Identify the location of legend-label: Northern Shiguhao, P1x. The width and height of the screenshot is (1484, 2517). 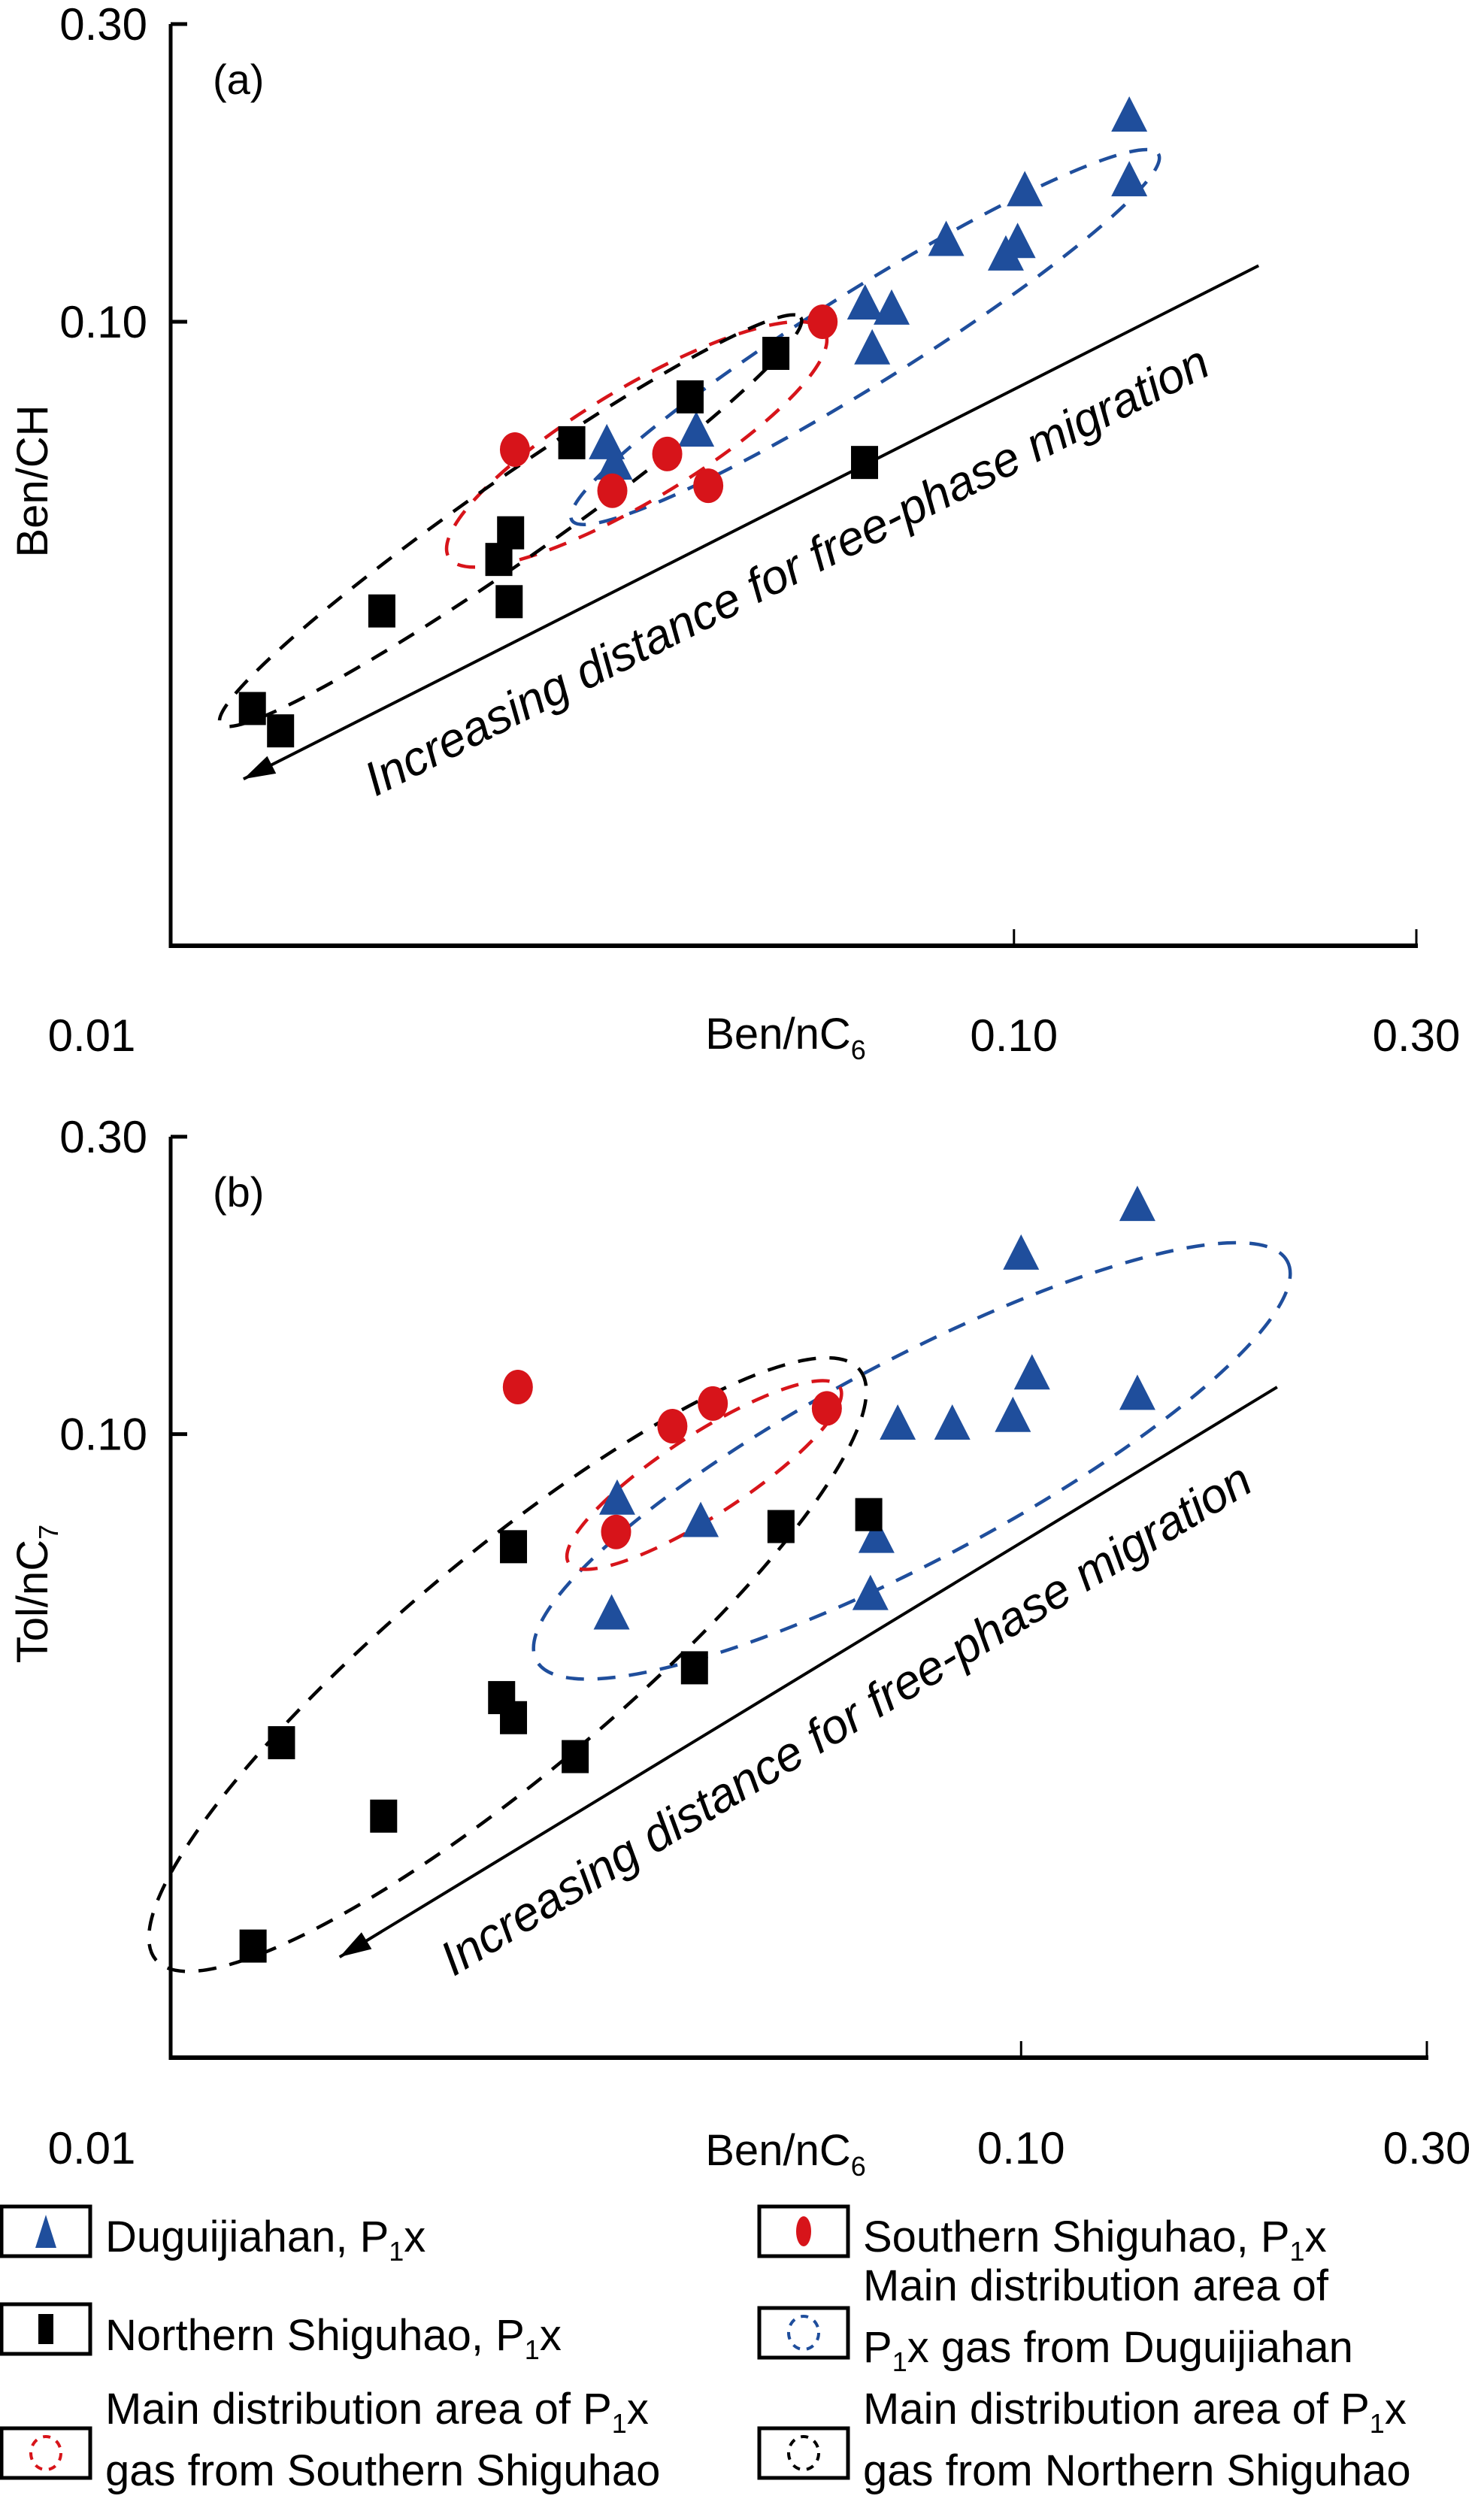
(333, 2338).